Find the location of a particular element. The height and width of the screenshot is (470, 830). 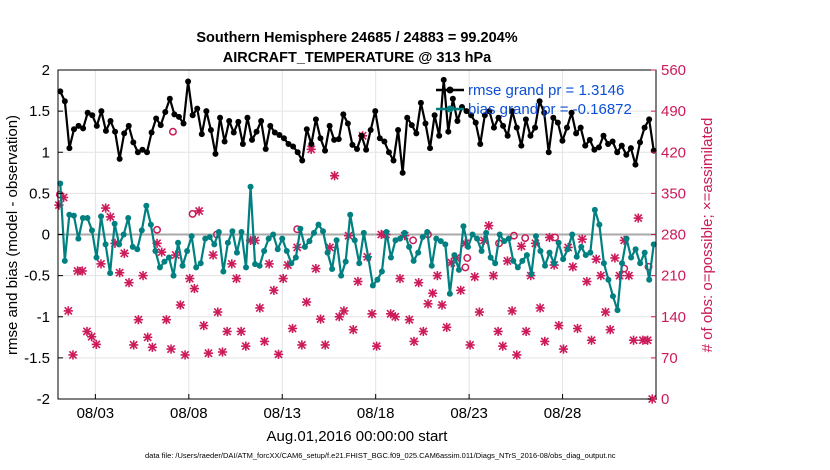

y2-tick-label: 70 is located at coordinates (669, 358).